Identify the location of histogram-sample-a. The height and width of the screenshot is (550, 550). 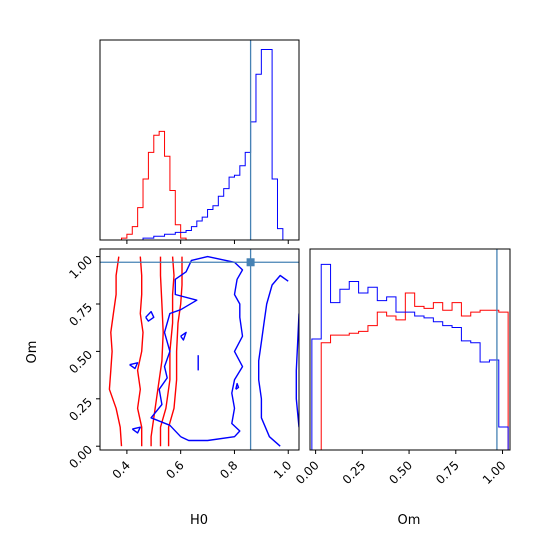
(410, 371).